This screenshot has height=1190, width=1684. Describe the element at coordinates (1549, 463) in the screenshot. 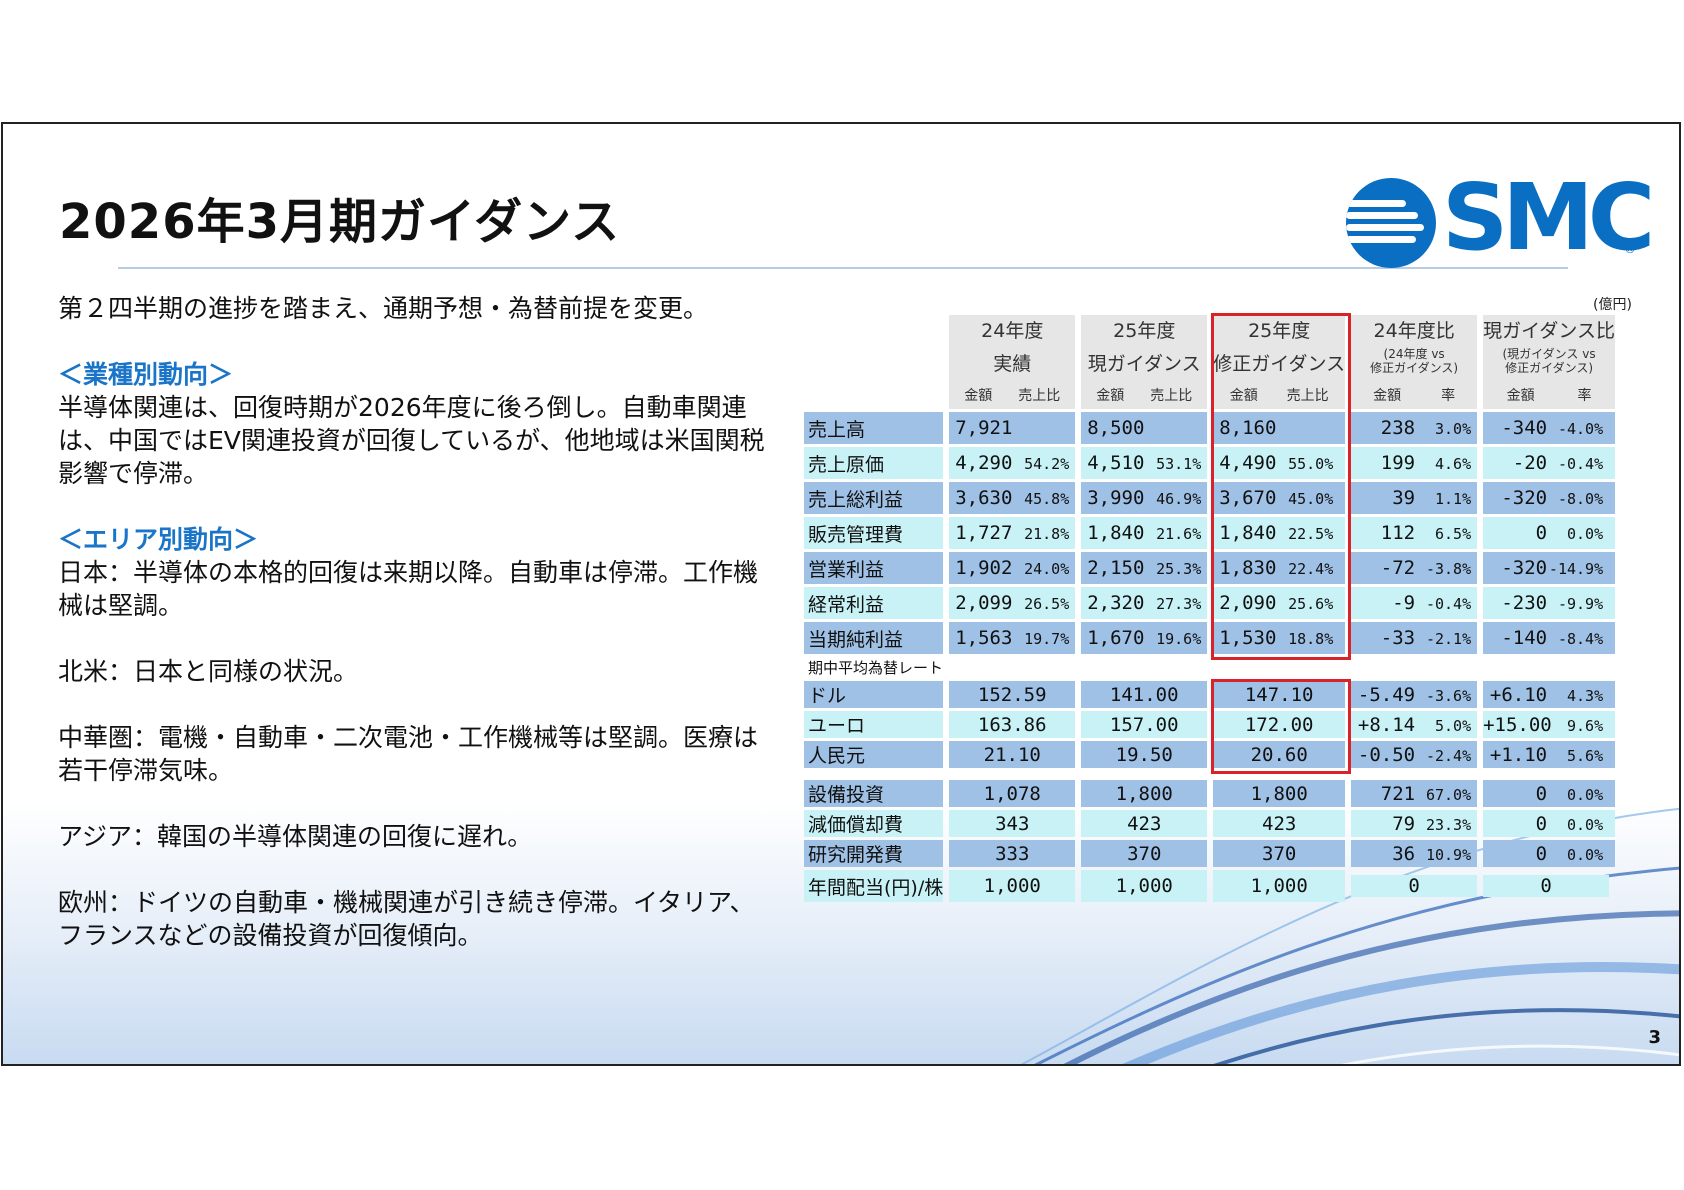

I see `value-cell: -20 -0.4%` at that location.